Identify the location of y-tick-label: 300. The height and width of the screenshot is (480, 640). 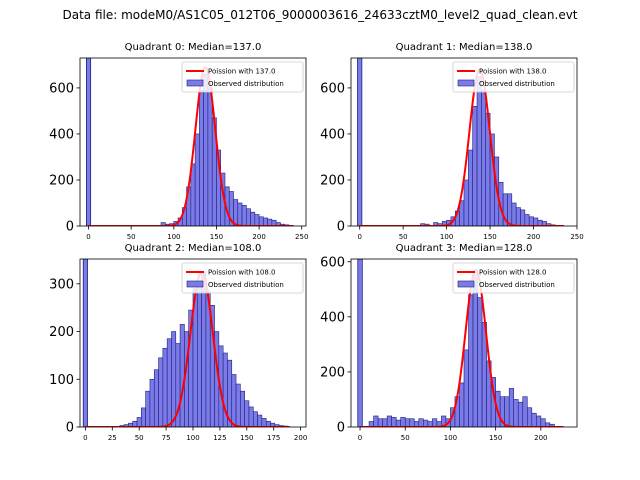
(61, 284).